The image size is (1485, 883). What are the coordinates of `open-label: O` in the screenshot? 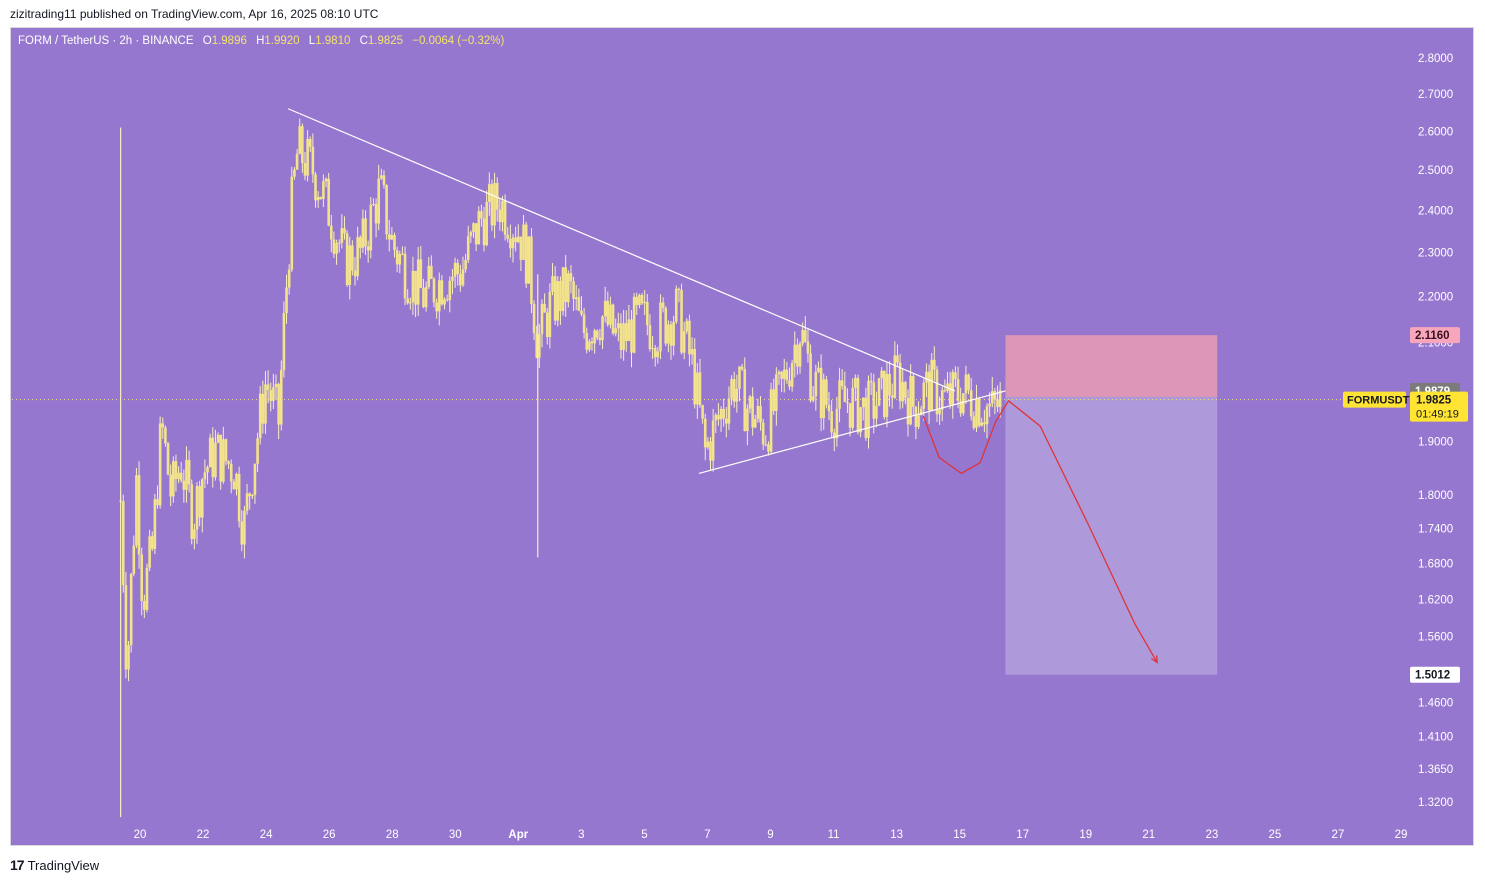 It's located at (207, 41).